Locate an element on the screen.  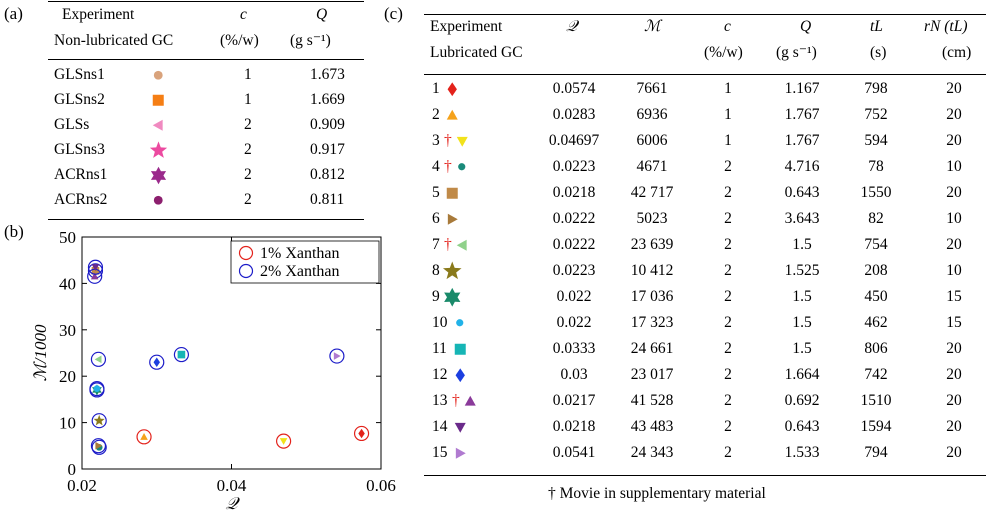
table-c-row-M: 24 661 is located at coordinates (652, 348).